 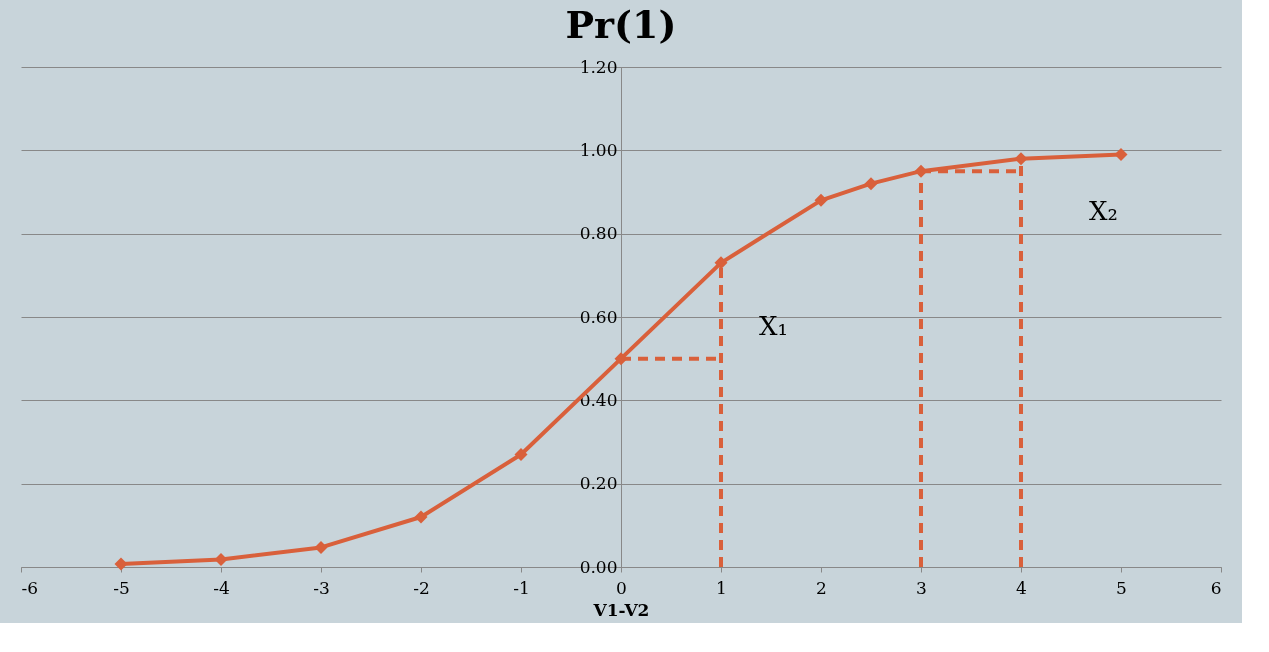 I want to click on y-tick-label: 0.00, so click(x=598, y=566).